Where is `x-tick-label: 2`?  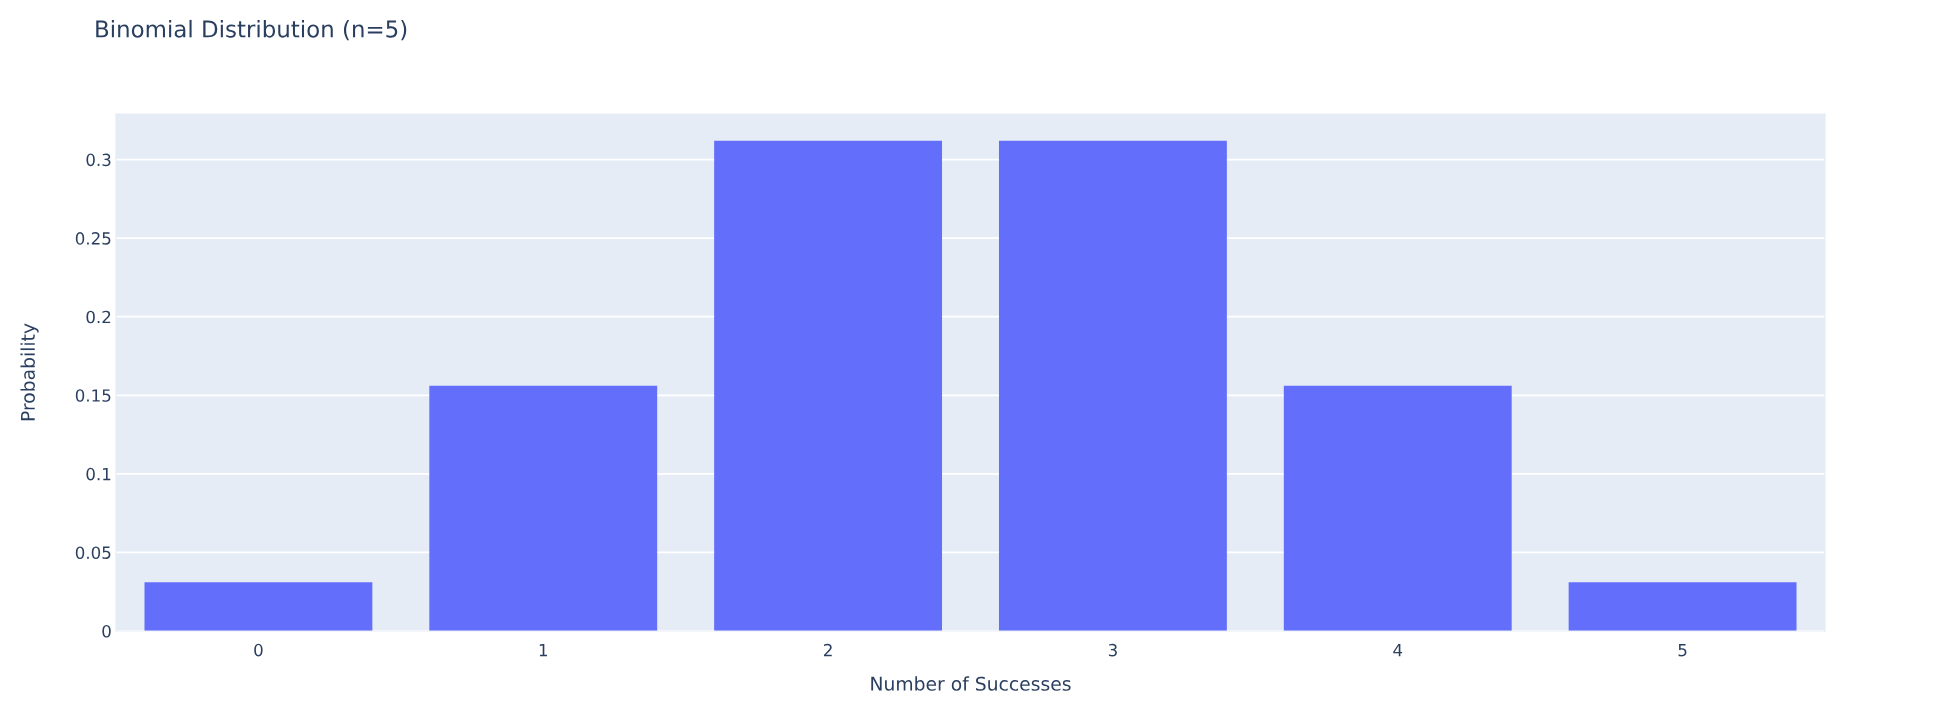 x-tick-label: 2 is located at coordinates (828, 650).